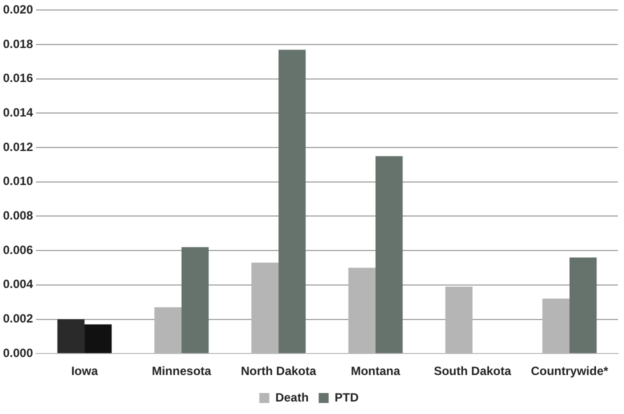 The width and height of the screenshot is (624, 414). Describe the element at coordinates (18, 181) in the screenshot. I see `y-tick-label: 0.010` at that location.